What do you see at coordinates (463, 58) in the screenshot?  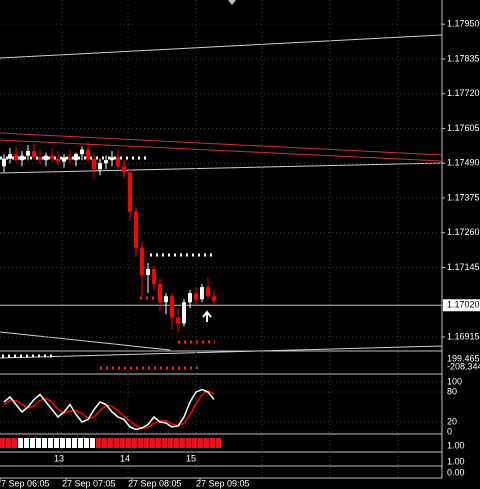 I see `y-tick-label: 1.17835` at bounding box center [463, 58].